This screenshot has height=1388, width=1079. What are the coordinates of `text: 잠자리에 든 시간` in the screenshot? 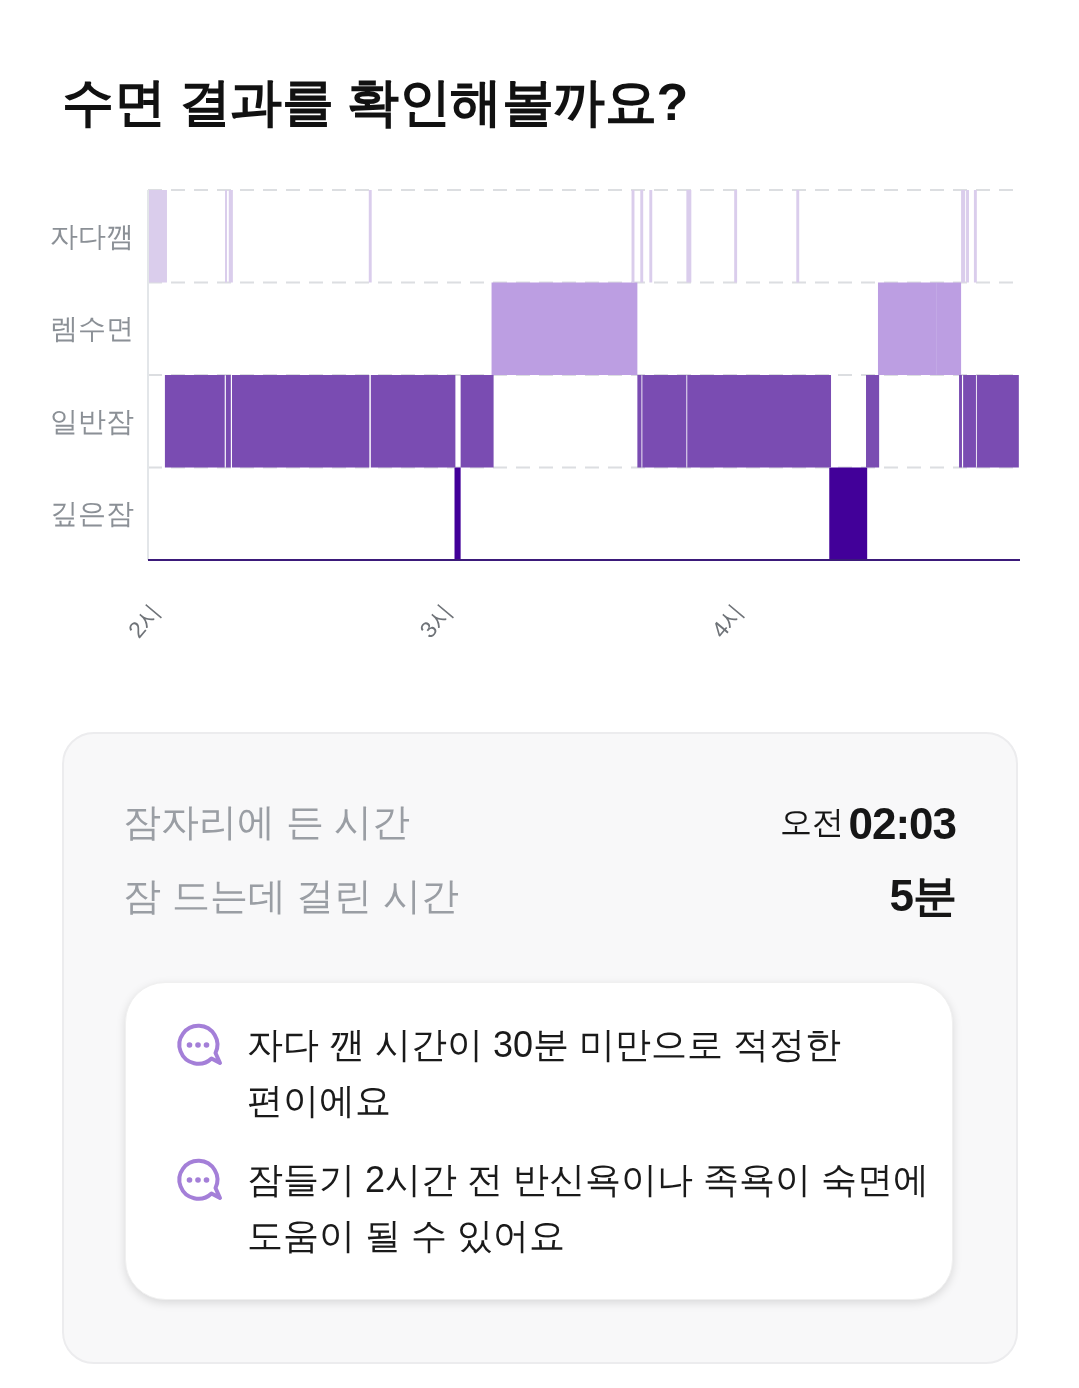 It's located at (267, 822).